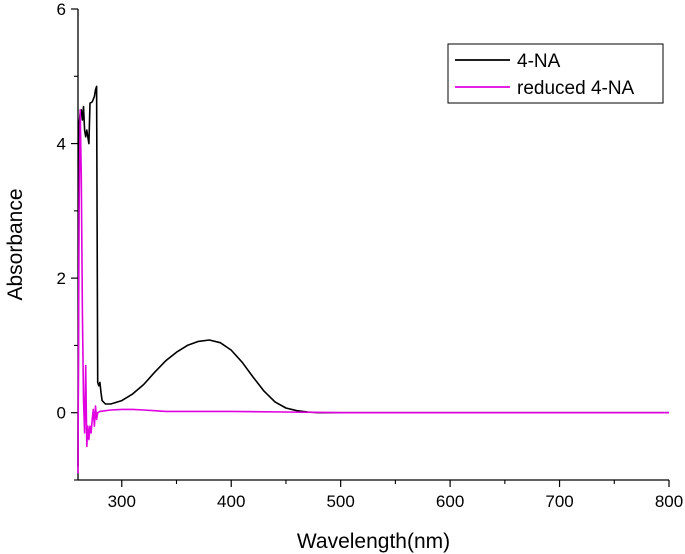  Describe the element at coordinates (61, 9) in the screenshot. I see `y-tick-label: 6` at that location.